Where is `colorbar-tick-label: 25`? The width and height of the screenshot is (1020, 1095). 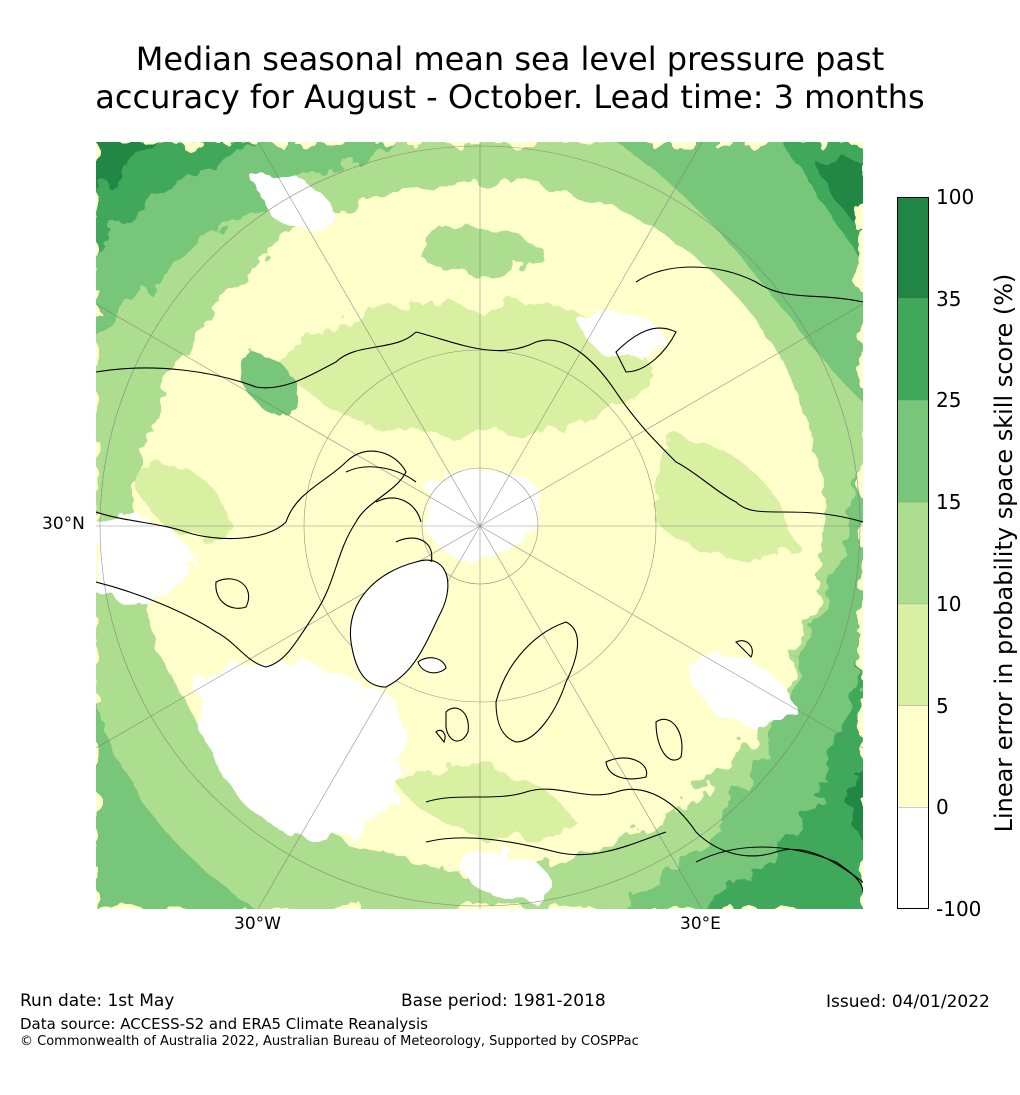 colorbar-tick-label: 25 is located at coordinates (949, 400).